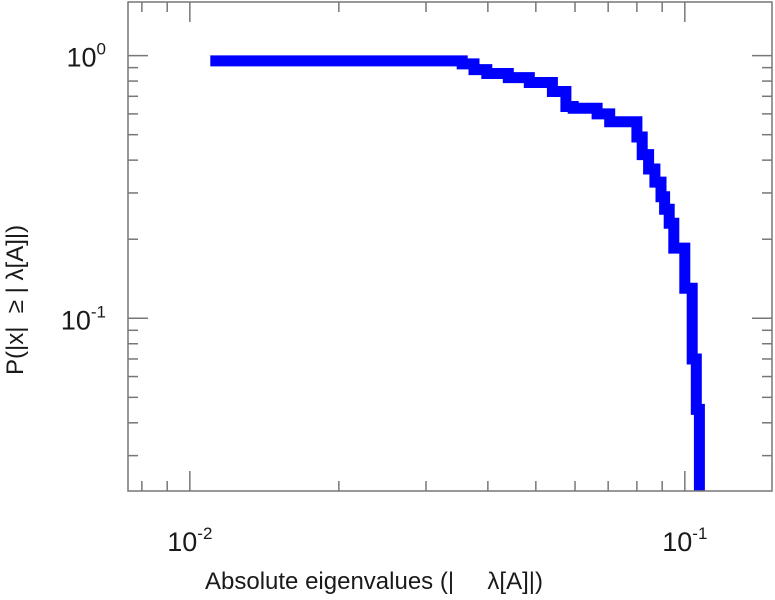 This screenshot has width=775, height=600. What do you see at coordinates (189, 540) in the screenshot?
I see `x-tick-label: 10⁻²` at bounding box center [189, 540].